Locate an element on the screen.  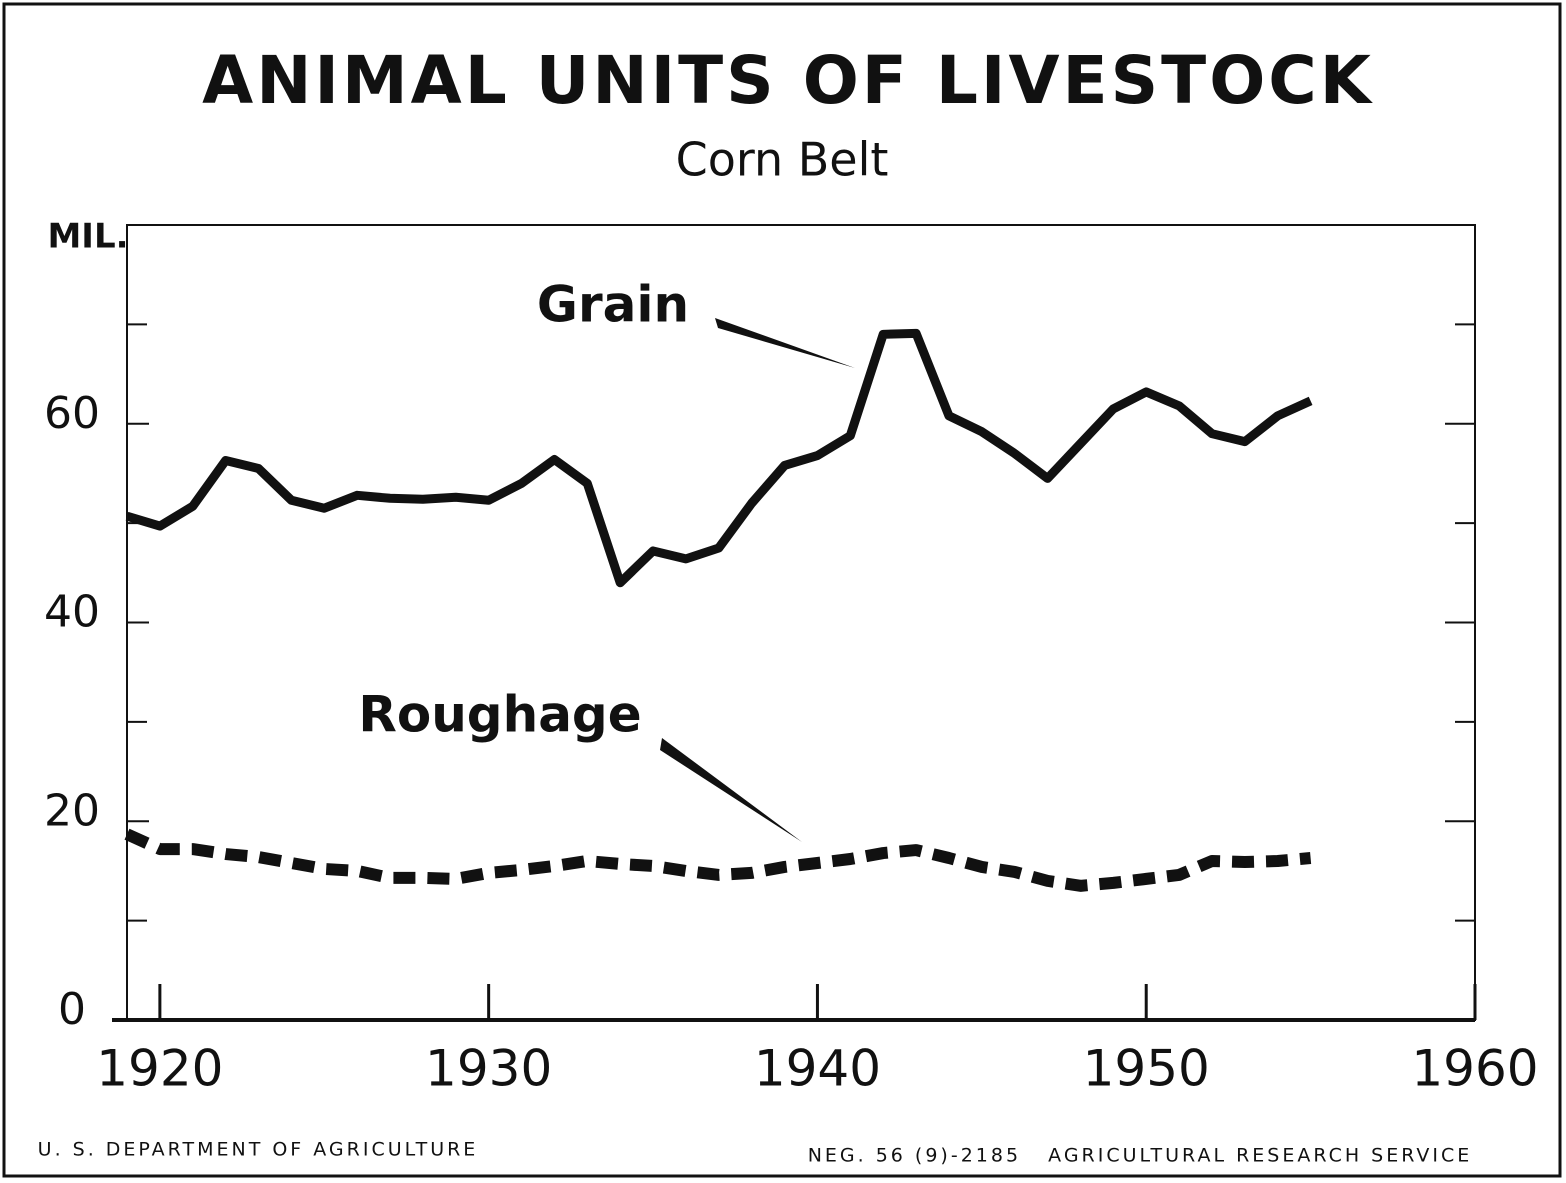
y-tick-label: 40 is located at coordinates (72, 612).